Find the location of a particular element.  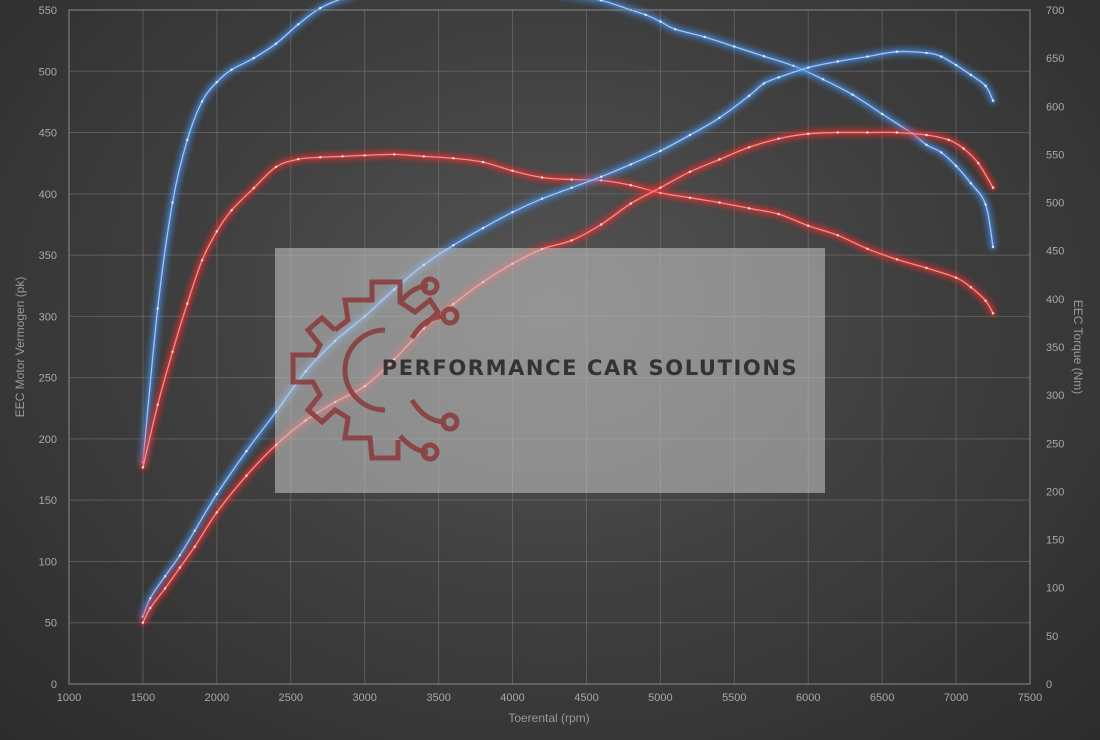

x-tick-label: 4000 is located at coordinates (512, 698).